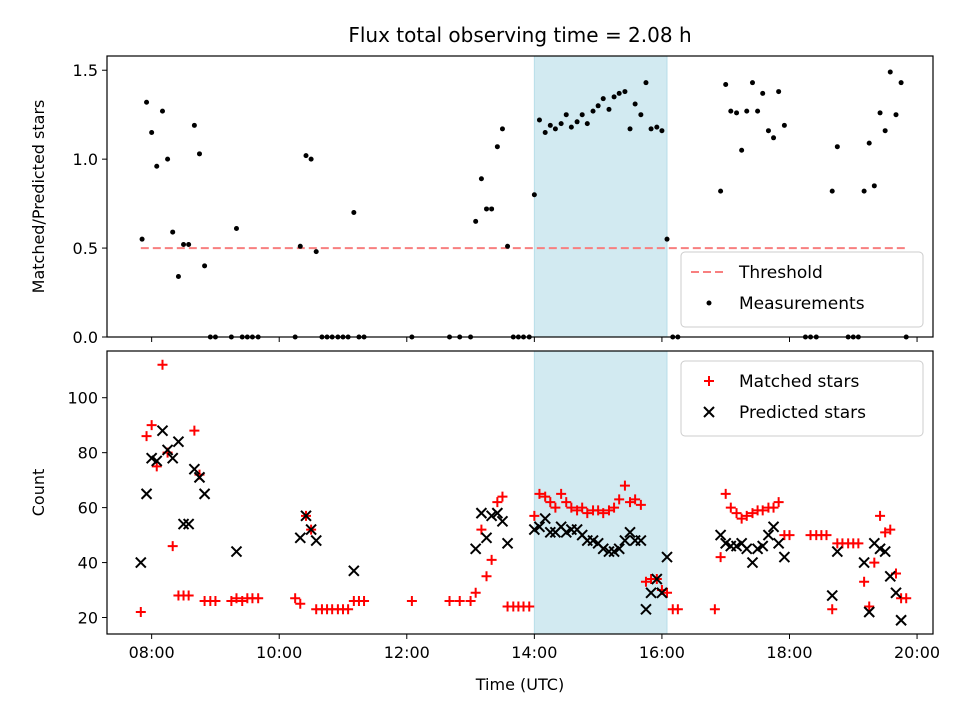 This screenshot has width=960, height=720. Describe the element at coordinates (802, 398) in the screenshot. I see `legend-box` at that location.